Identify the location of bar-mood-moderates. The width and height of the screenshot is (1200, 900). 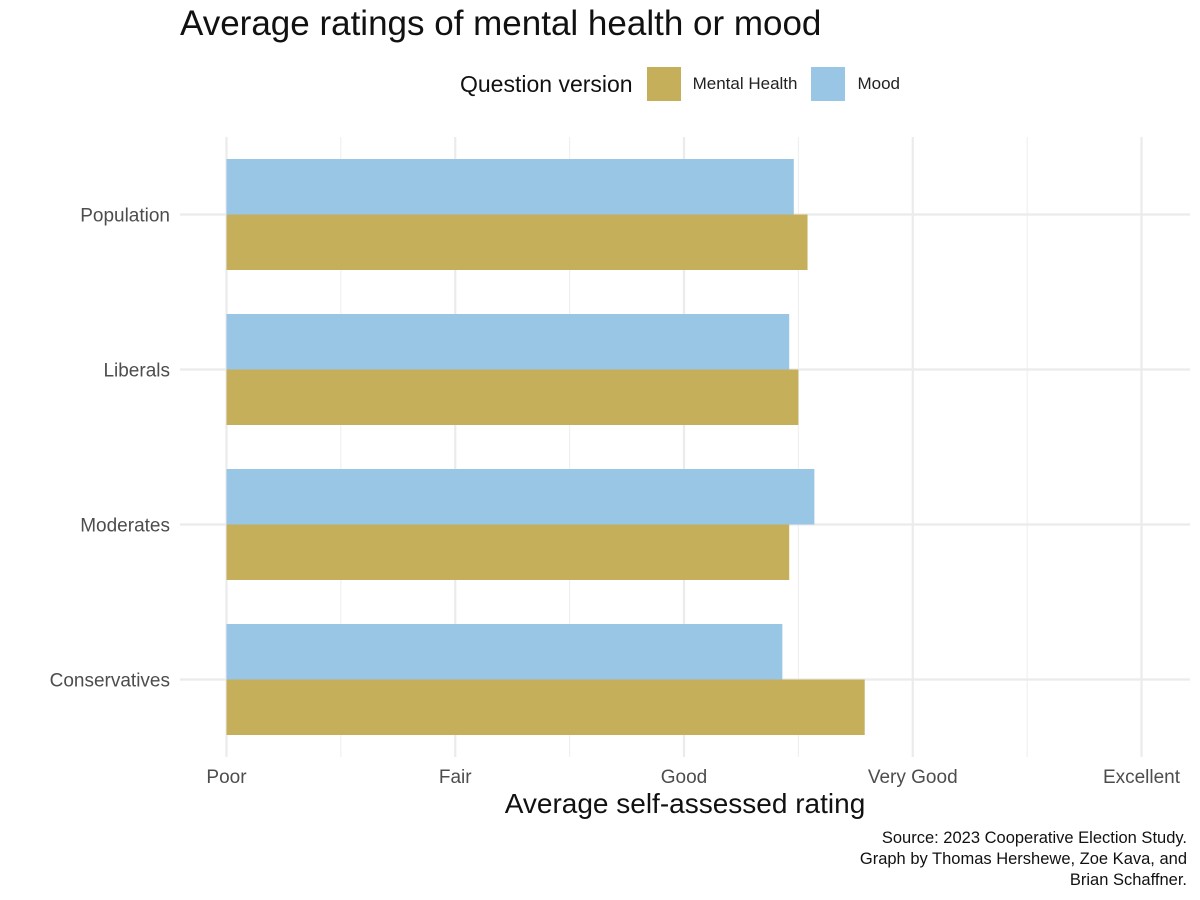
(520, 497).